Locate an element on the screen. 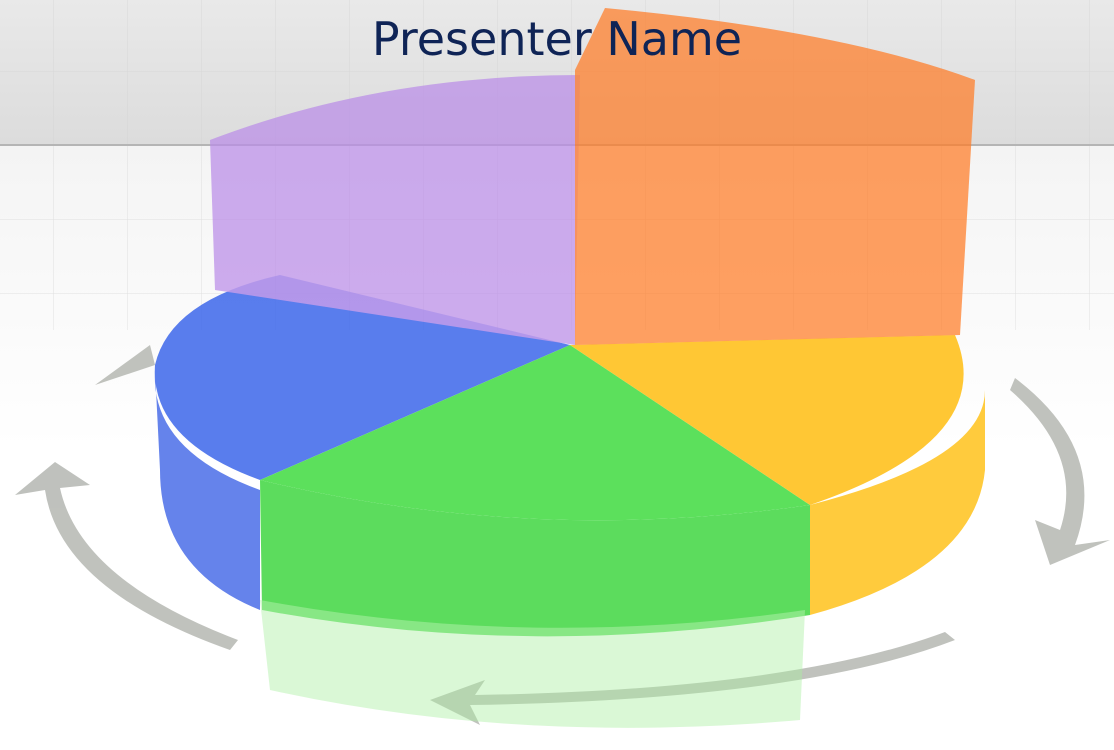  presenter-name: Presenter Name is located at coordinates (557, 39).